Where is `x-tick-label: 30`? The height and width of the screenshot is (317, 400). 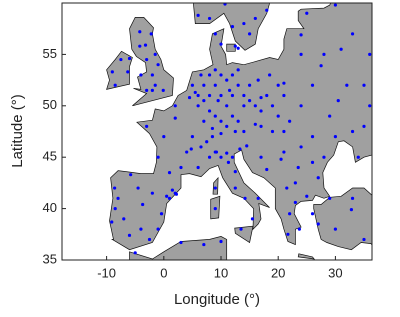 x-tick-label: 30 is located at coordinates (335, 272).